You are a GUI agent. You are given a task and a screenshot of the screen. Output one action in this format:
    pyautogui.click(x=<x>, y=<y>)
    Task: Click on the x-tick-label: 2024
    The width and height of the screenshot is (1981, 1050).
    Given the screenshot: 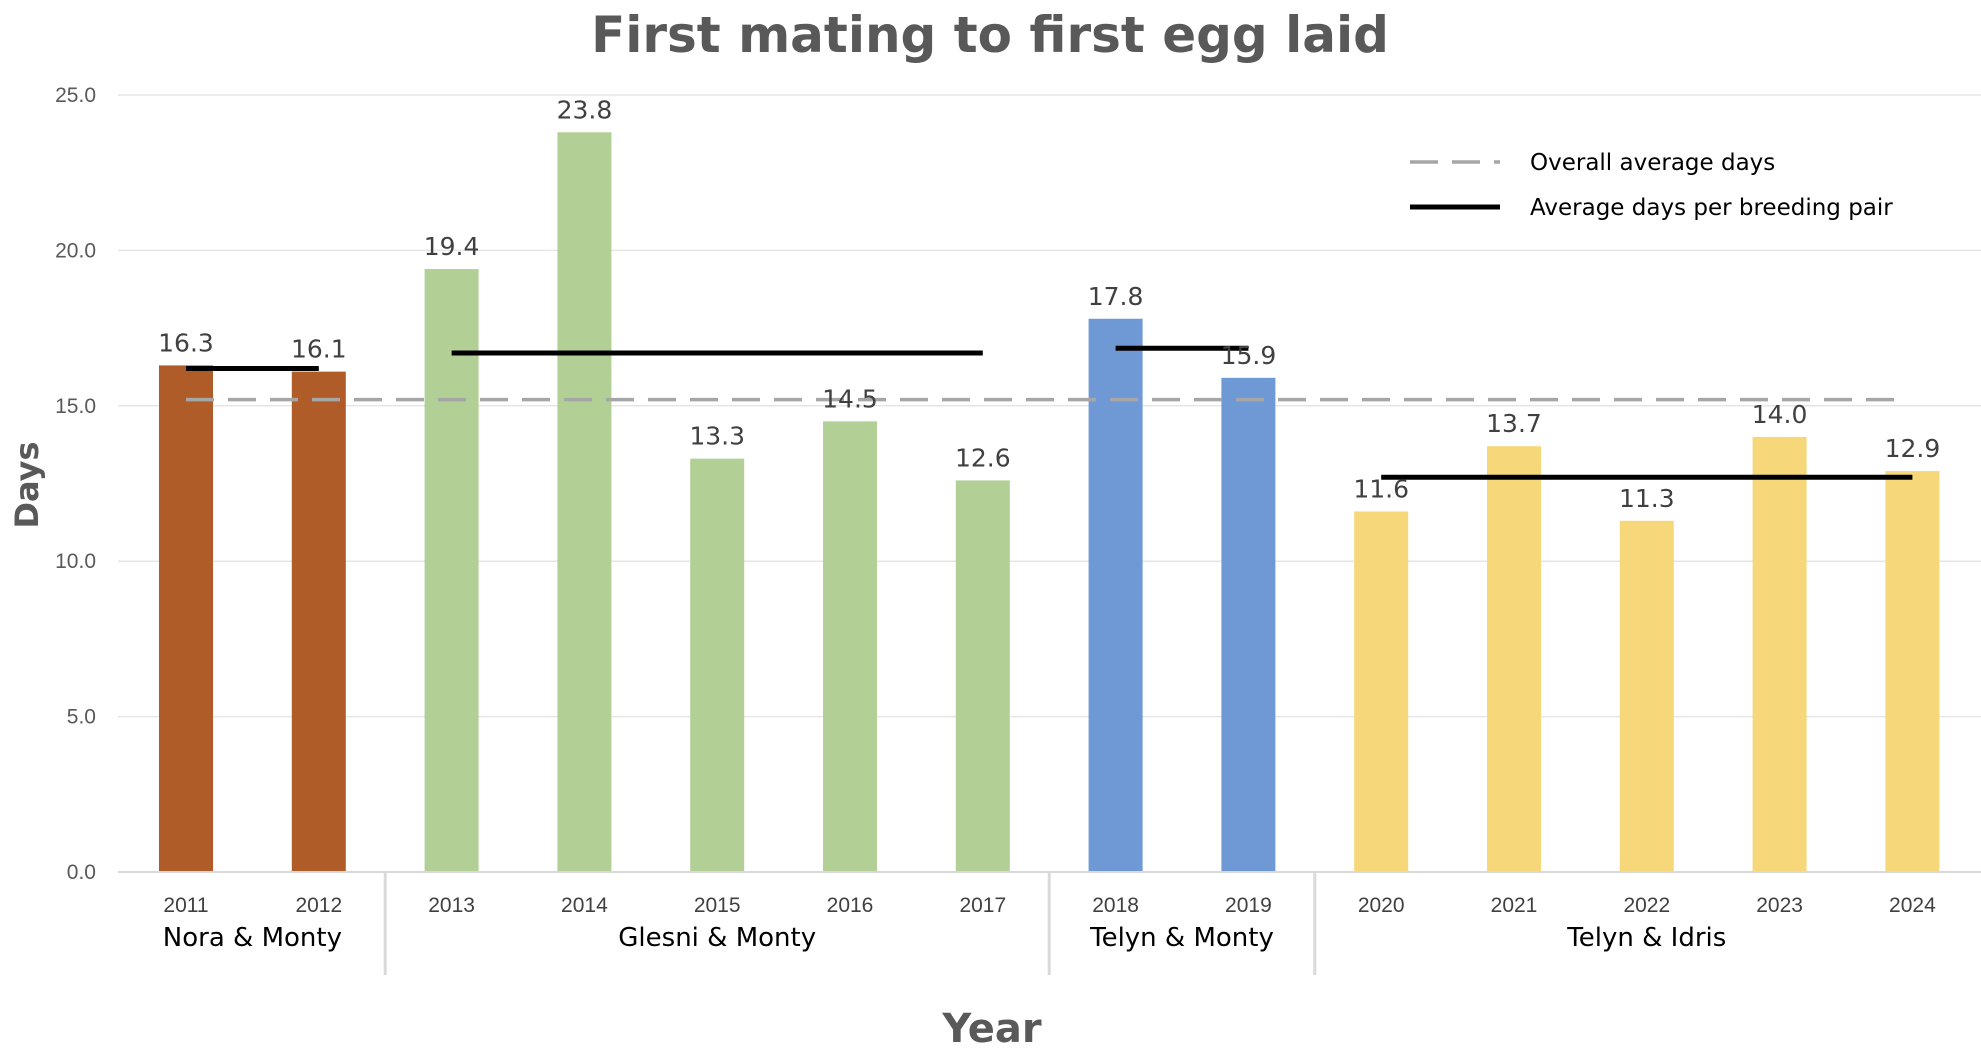 What is the action you would take?
    pyautogui.click(x=1912, y=905)
    